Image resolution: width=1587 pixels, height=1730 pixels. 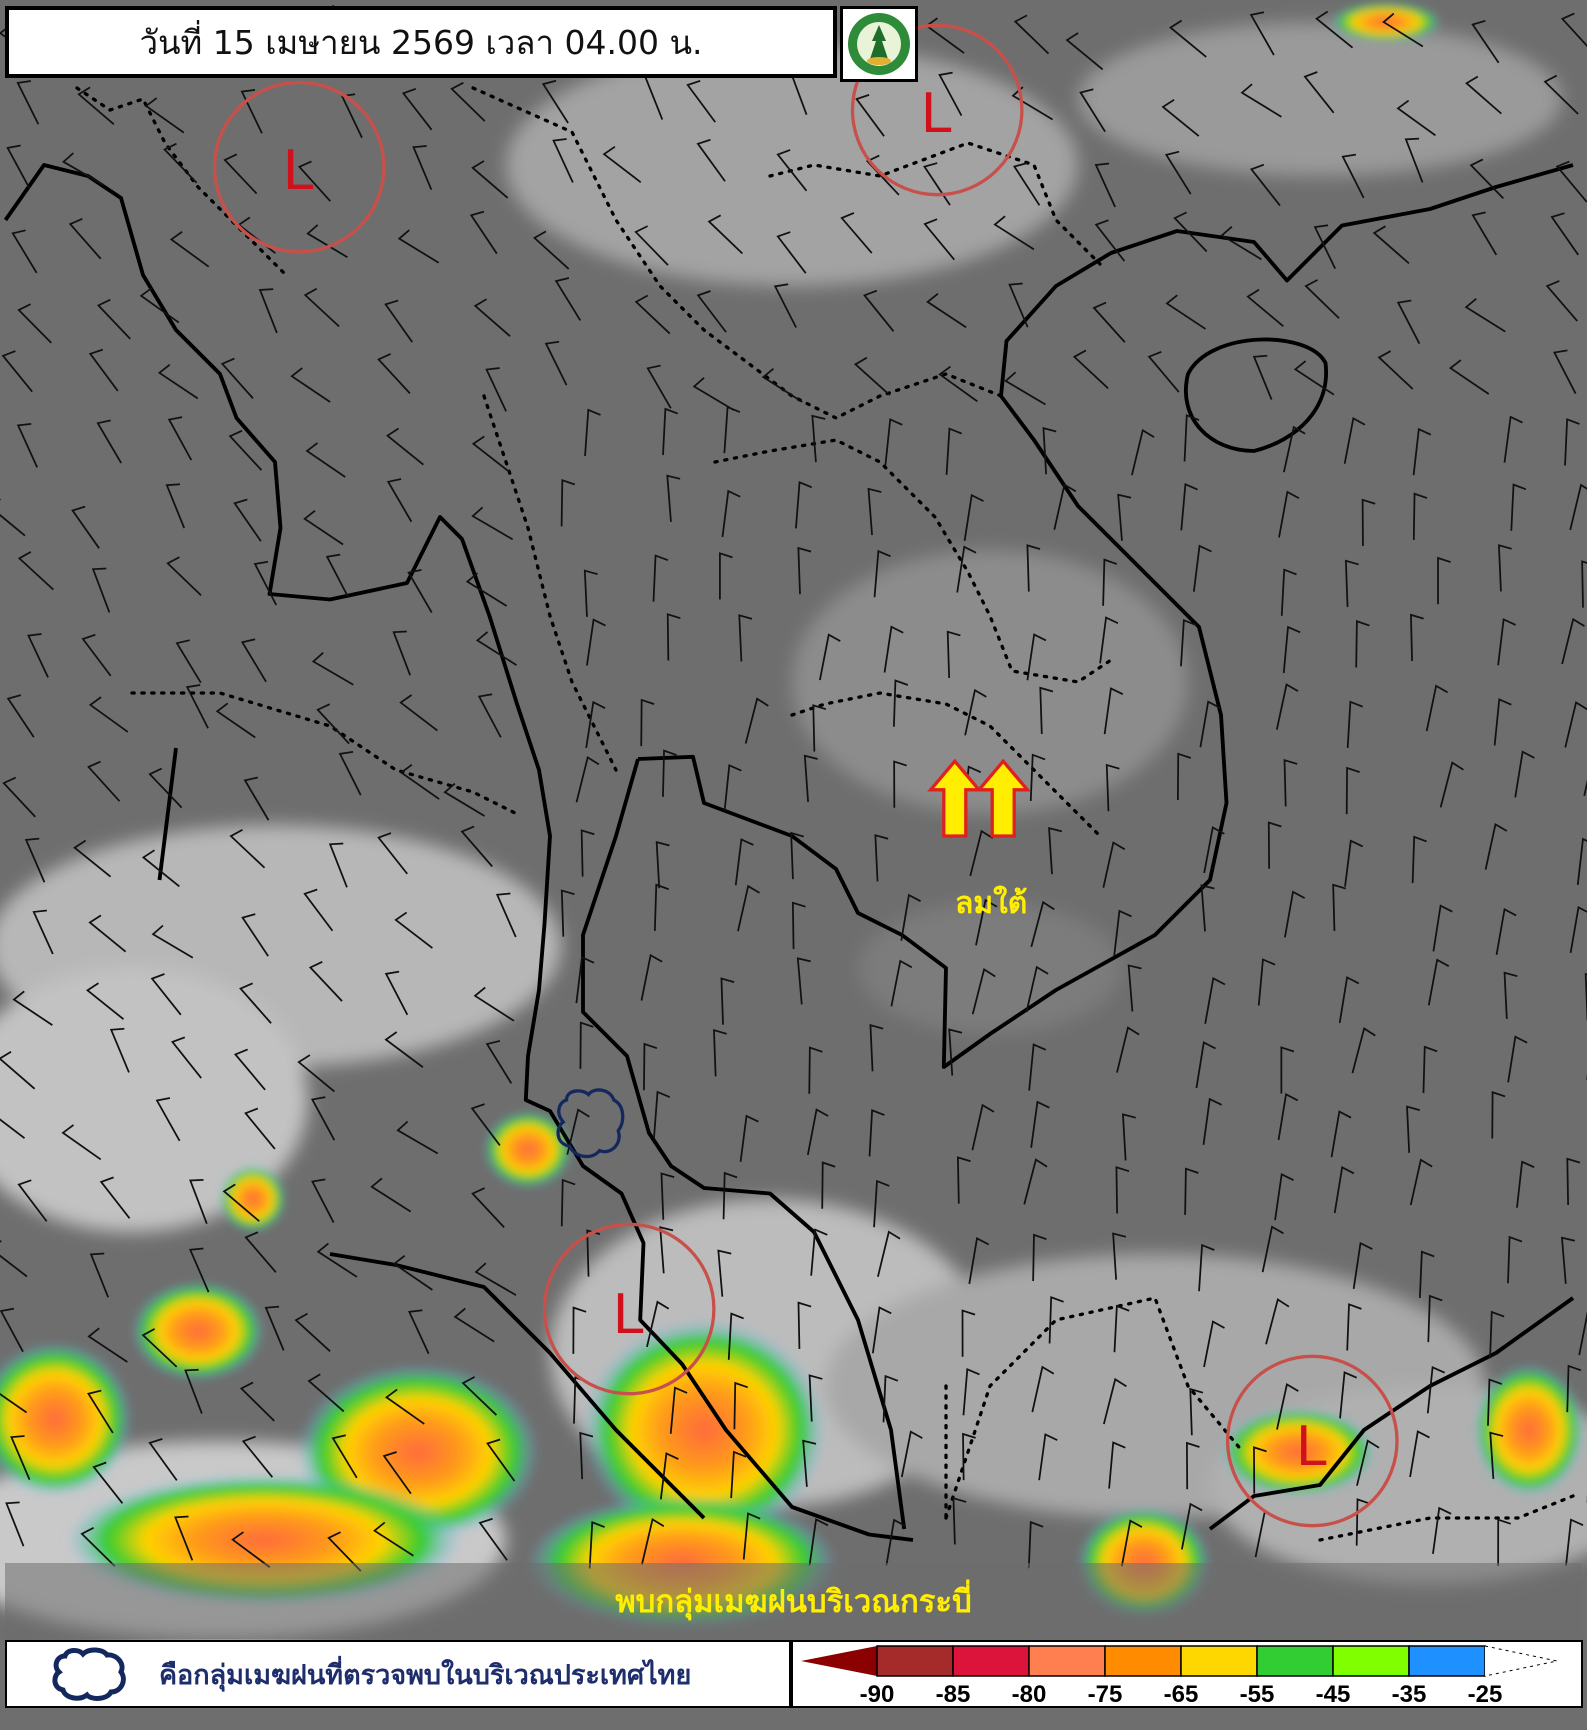 What do you see at coordinates (877, 1693) in the screenshot?
I see `scale-tick-label: -90` at bounding box center [877, 1693].